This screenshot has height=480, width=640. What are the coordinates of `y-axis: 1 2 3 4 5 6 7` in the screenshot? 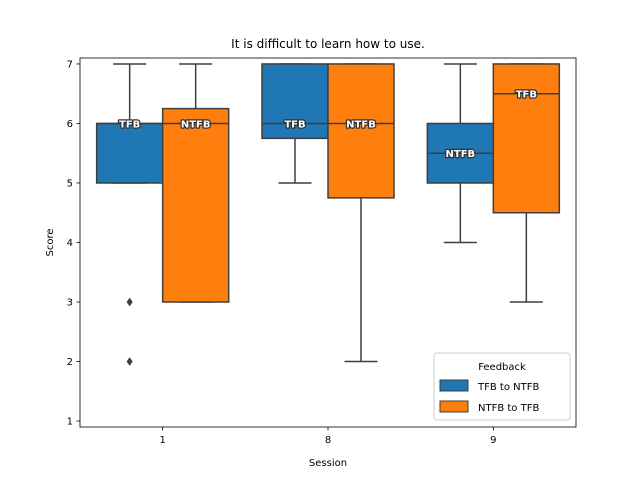 It's located at (73, 243).